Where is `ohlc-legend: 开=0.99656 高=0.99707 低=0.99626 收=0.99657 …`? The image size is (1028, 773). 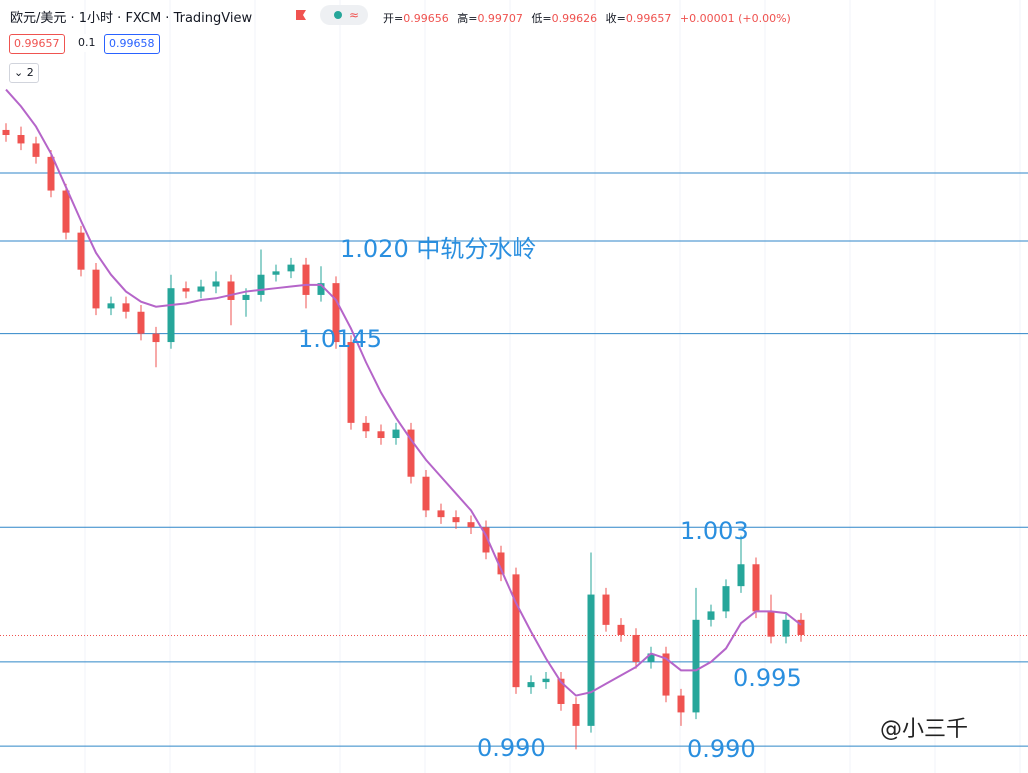
ohlc-legend: 开=0.99656 高=0.99707 低=0.99626 收=0.99657 … is located at coordinates (587, 18).